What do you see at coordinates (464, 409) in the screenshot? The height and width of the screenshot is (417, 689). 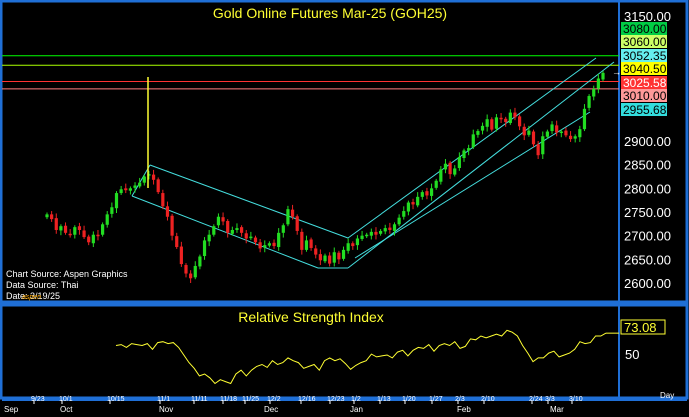 I see `x-month-label: Feb` at bounding box center [464, 409].